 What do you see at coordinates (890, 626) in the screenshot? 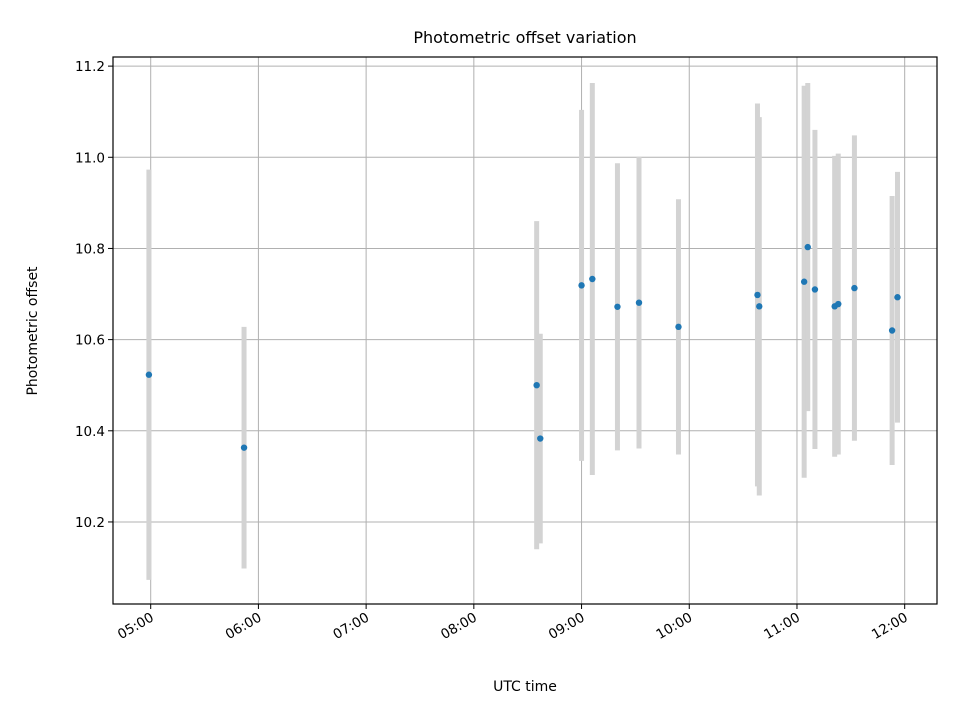
I see `x-tick-label: 12:00` at bounding box center [890, 626].